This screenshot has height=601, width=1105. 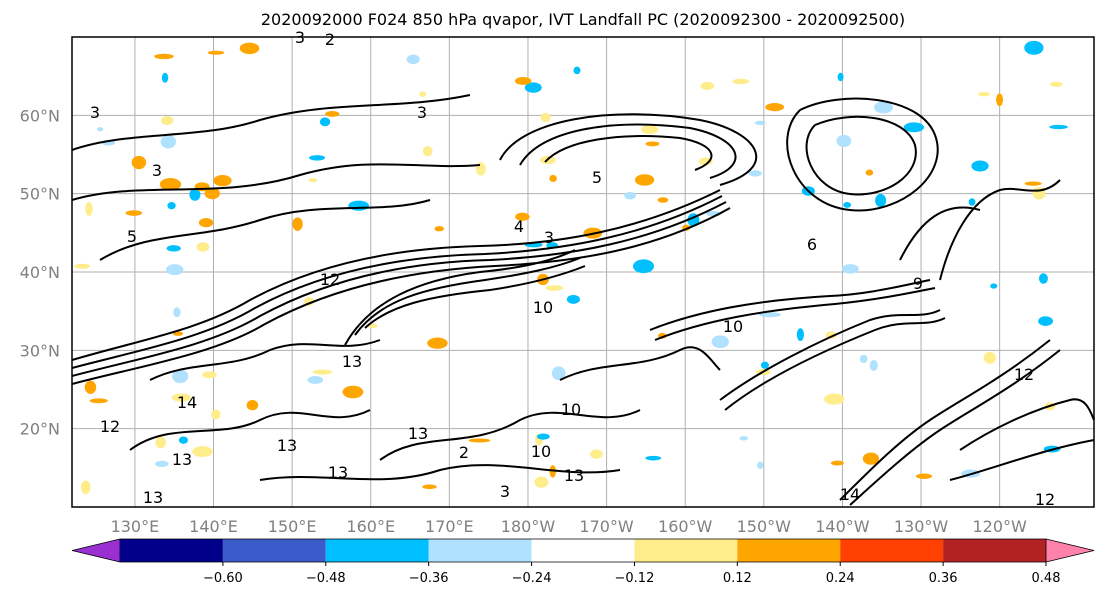 What do you see at coordinates (135, 526) in the screenshot?
I see `longitude-tick-label: 130°E` at bounding box center [135, 526].